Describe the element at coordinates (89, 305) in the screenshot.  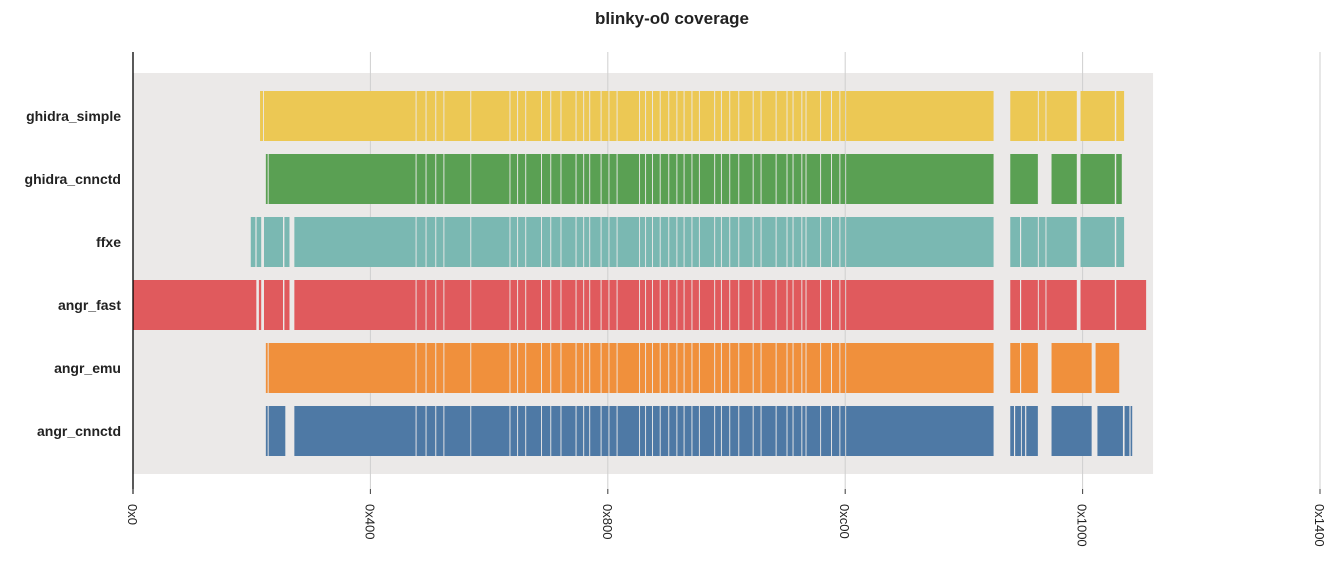
I see `y-label-angr_fast: angr_fast` at that location.